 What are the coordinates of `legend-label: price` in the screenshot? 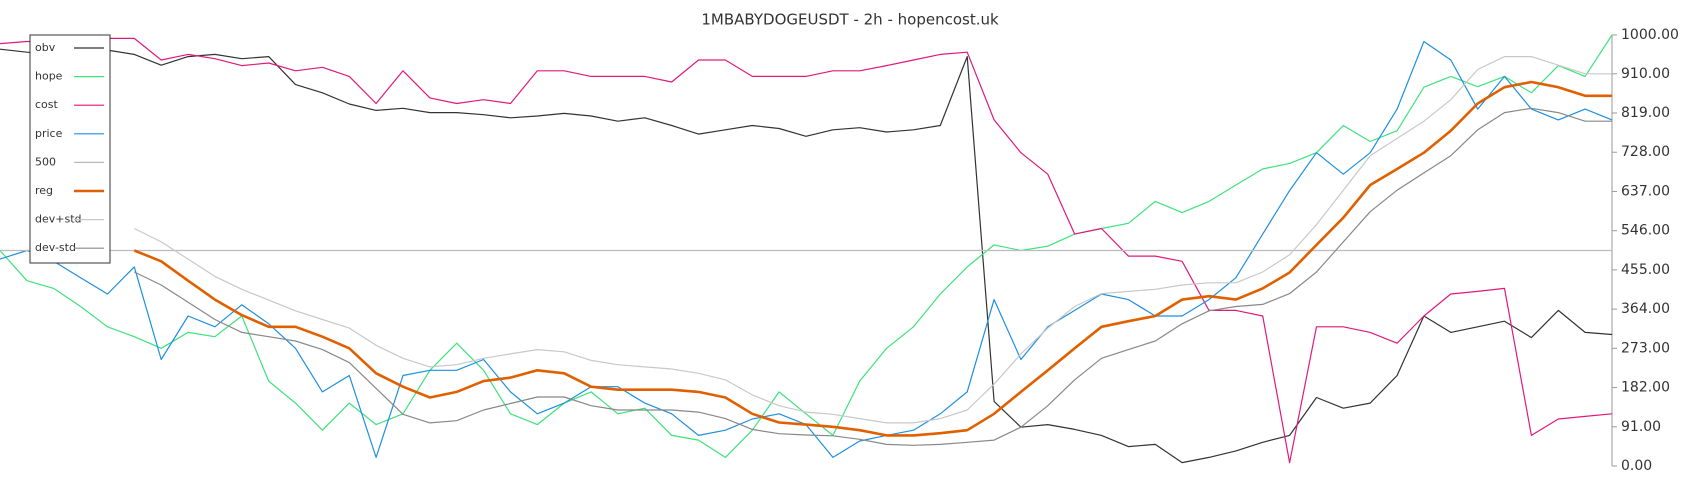 It's located at (49, 133).